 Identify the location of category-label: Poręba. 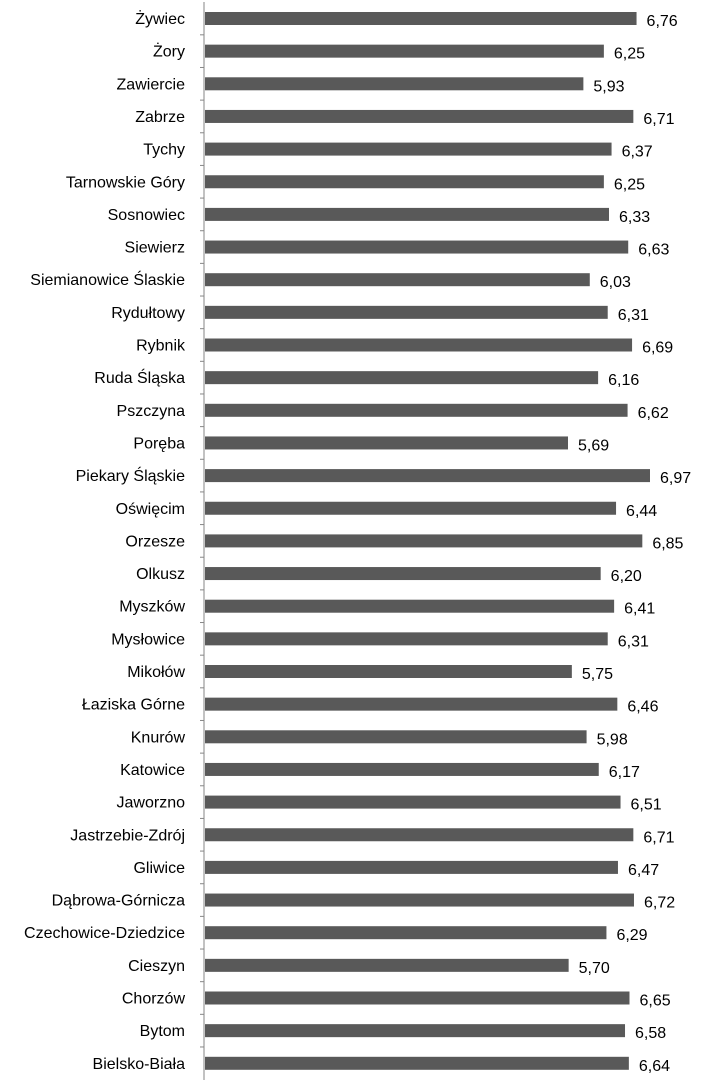
(159, 443).